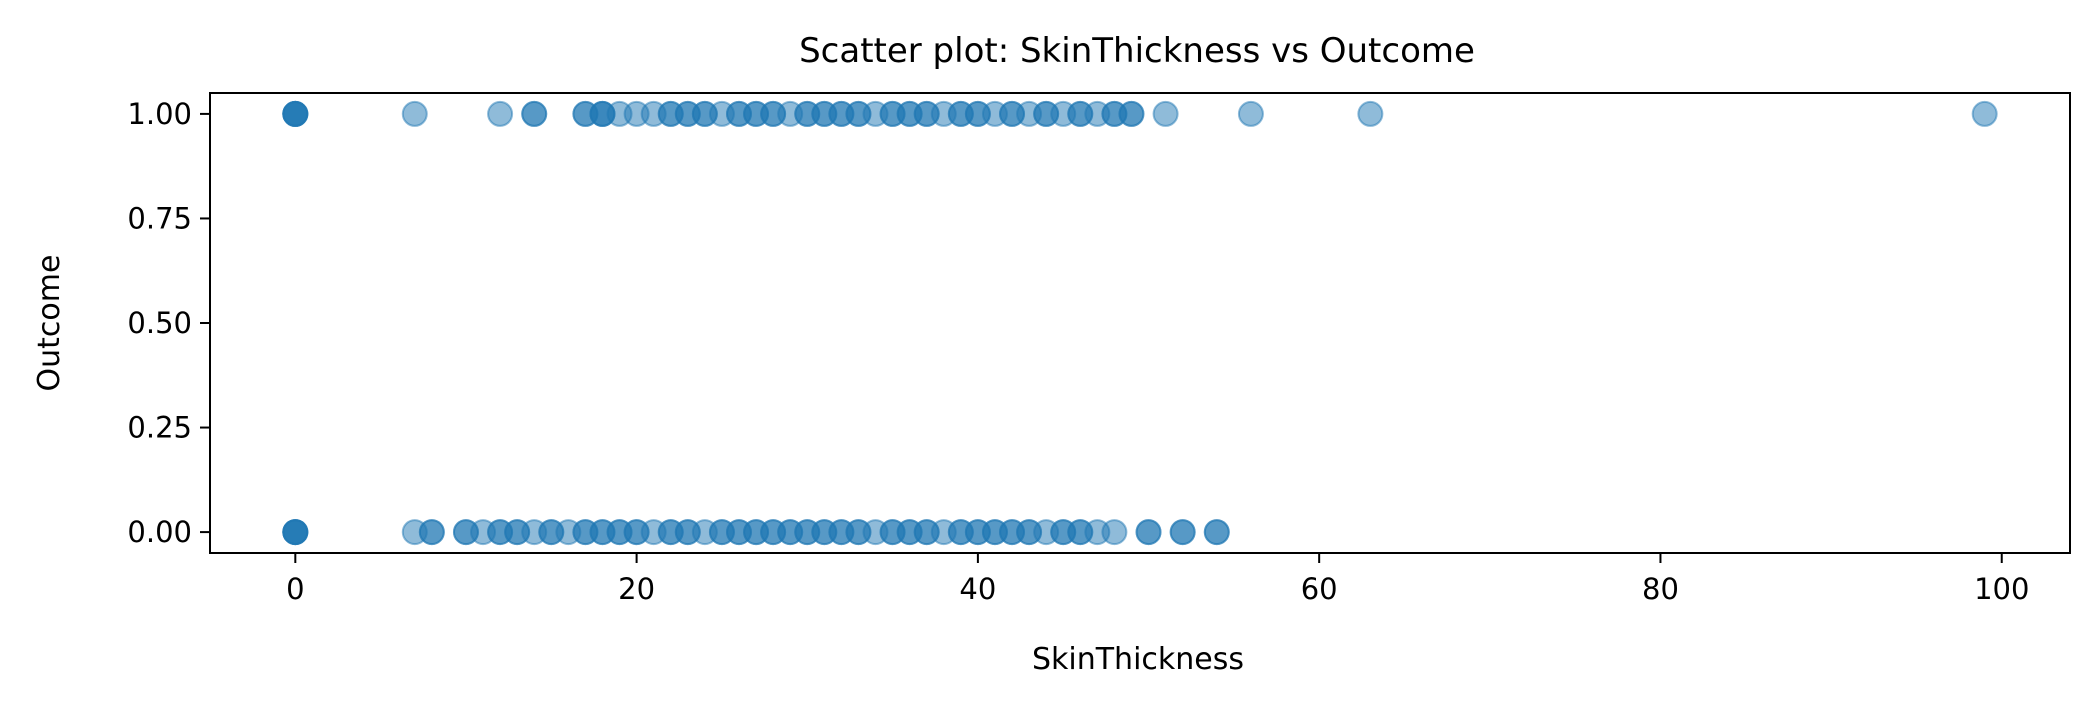 The height and width of the screenshot is (710, 2098). I want to click on x-tick-label: 40, so click(977, 589).